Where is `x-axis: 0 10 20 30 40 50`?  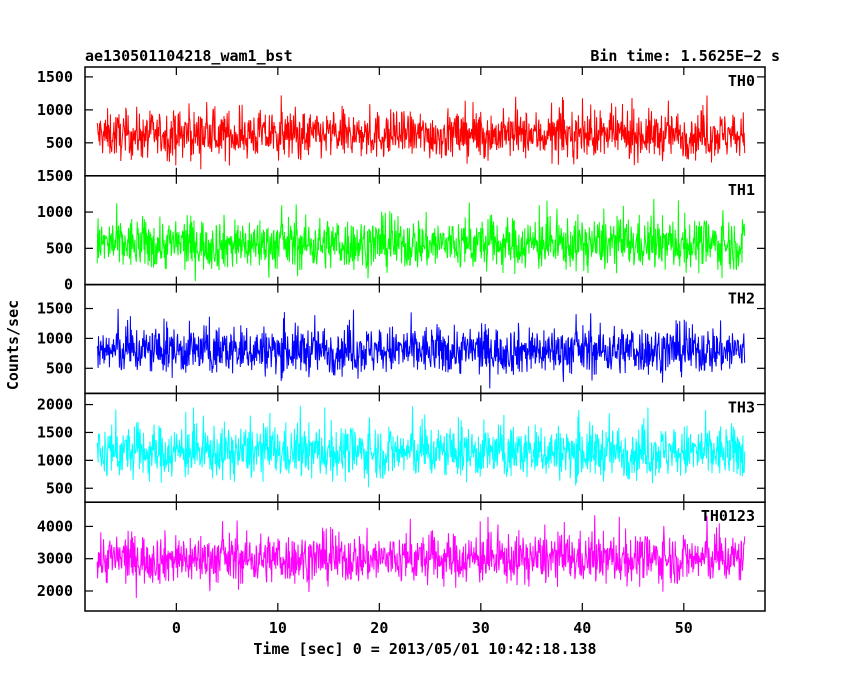 x-axis: 0 10 20 30 40 50 is located at coordinates (432, 628).